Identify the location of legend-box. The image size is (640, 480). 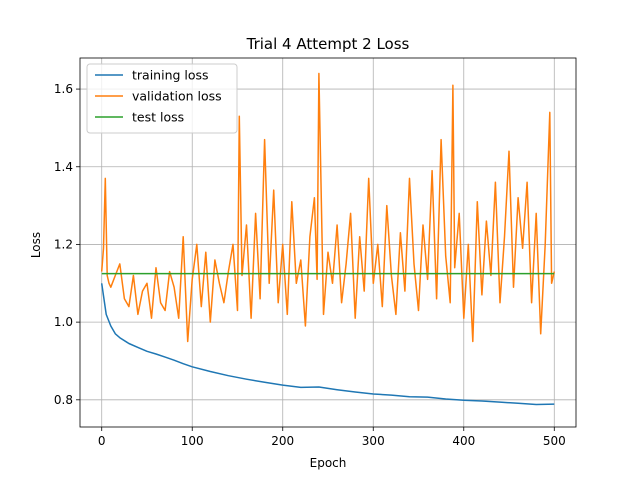
(162, 98).